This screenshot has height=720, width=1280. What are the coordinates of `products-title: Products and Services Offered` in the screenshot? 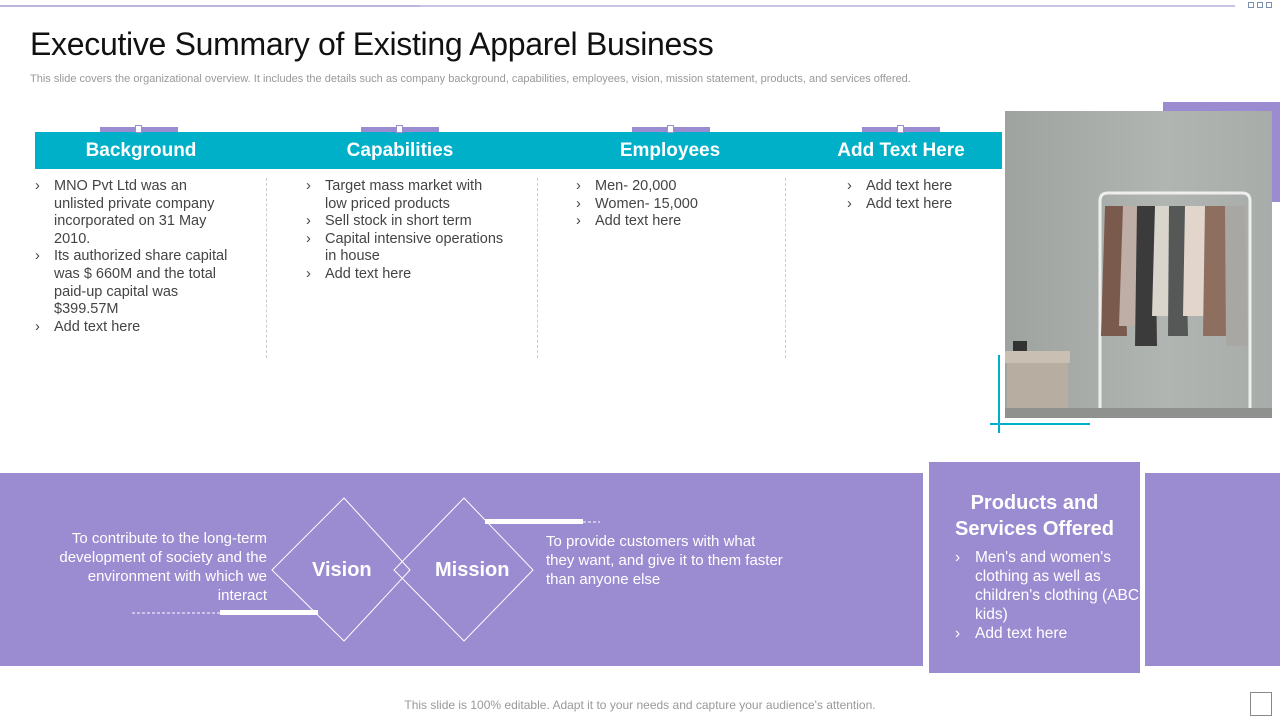 It's located at (1034, 516).